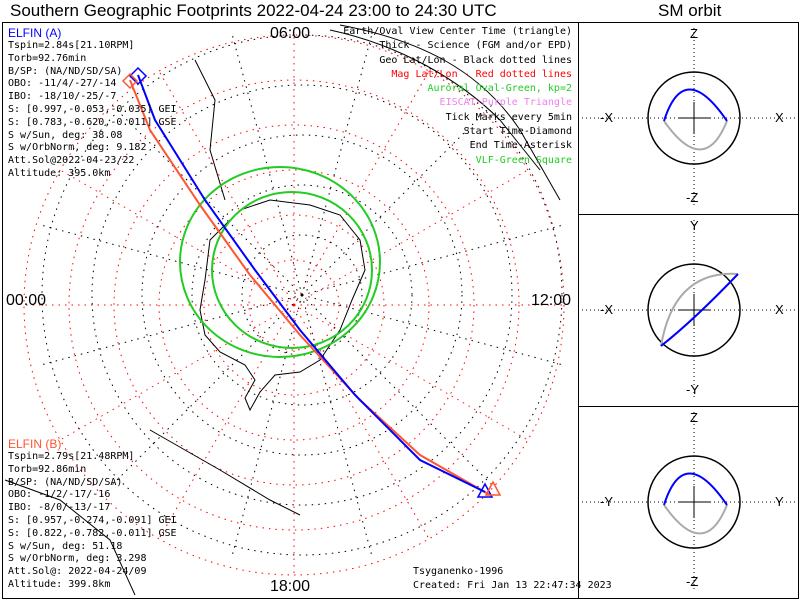 This screenshot has width=800, height=600. Describe the element at coordinates (458, 571) in the screenshot. I see `model-label: Tsyganenko-1996` at that location.